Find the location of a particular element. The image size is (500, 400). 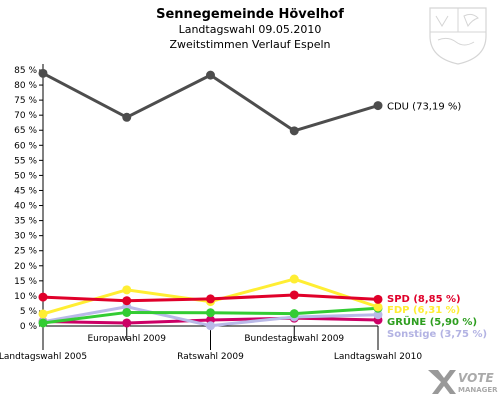

y-tick-label: 45 % is located at coordinates (25, 191).